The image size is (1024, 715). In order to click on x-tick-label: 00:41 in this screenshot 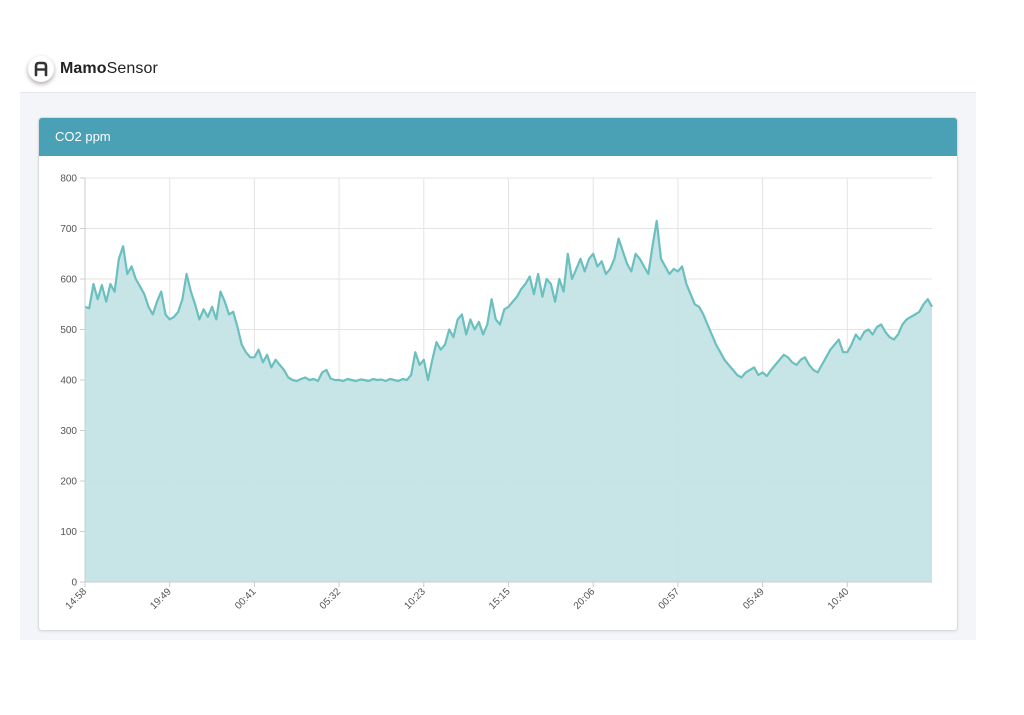, I will do `click(246, 599)`.